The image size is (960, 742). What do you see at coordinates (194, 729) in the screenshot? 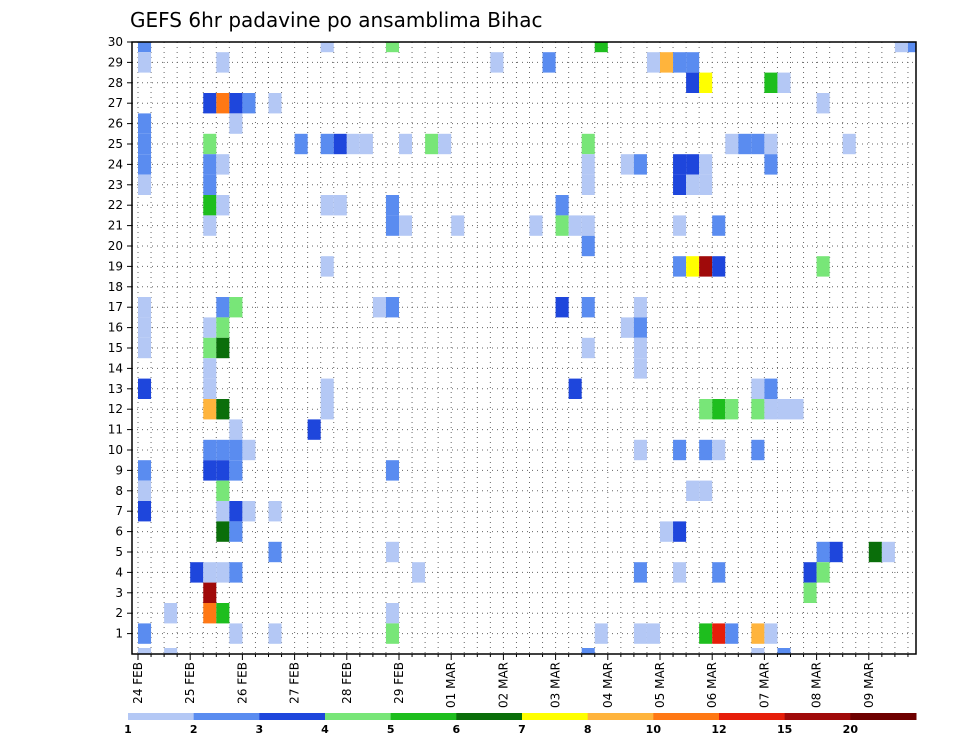
I see `colorbar-label: 2` at bounding box center [194, 729].